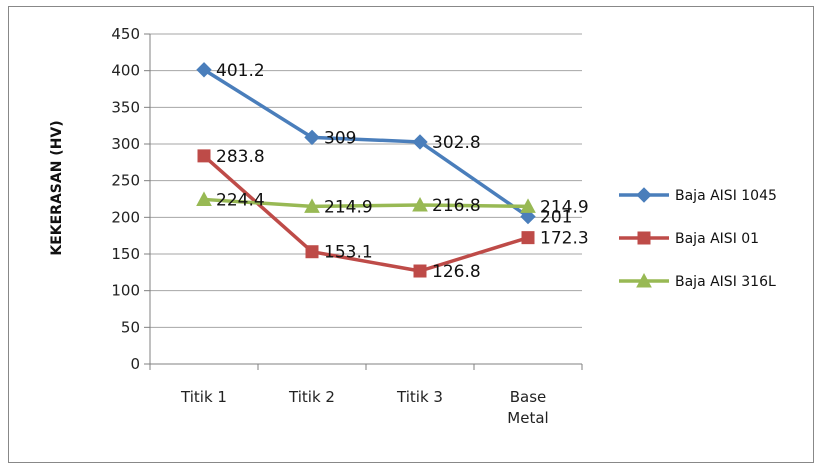  What do you see at coordinates (125, 291) in the screenshot?
I see `y-tick-label: 100` at bounding box center [125, 291].